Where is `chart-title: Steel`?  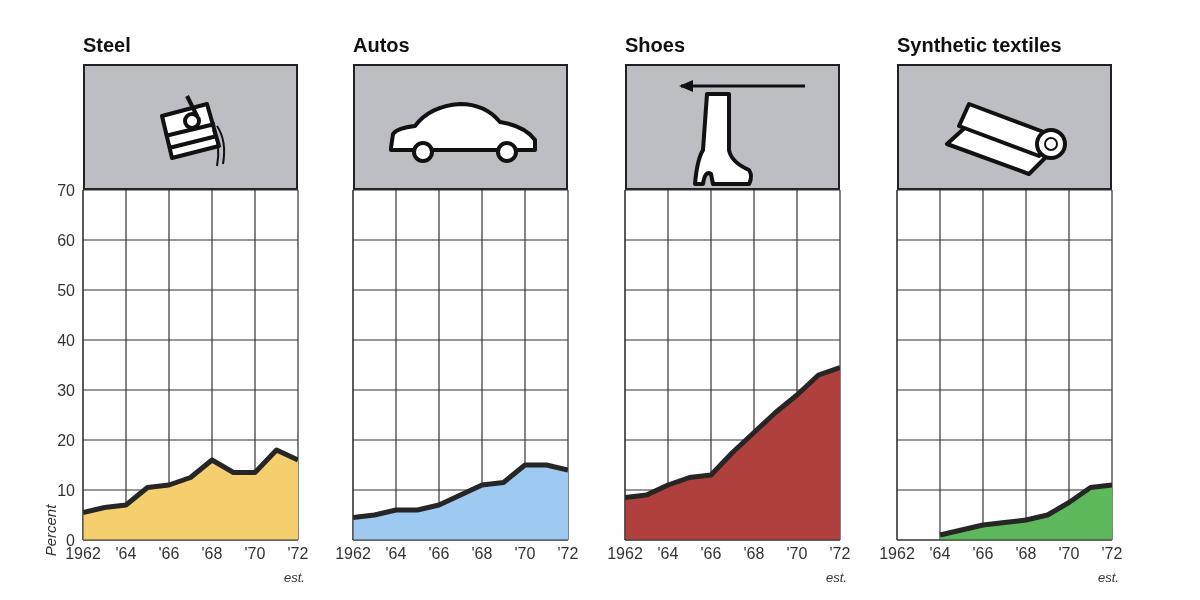
chart-title: Steel is located at coordinates (107, 45).